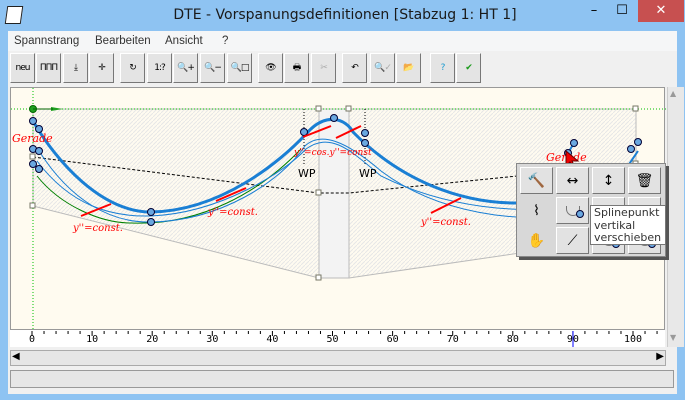  What do you see at coordinates (212, 339) in the screenshot?
I see `ruler-tick-label: 30` at bounding box center [212, 339].